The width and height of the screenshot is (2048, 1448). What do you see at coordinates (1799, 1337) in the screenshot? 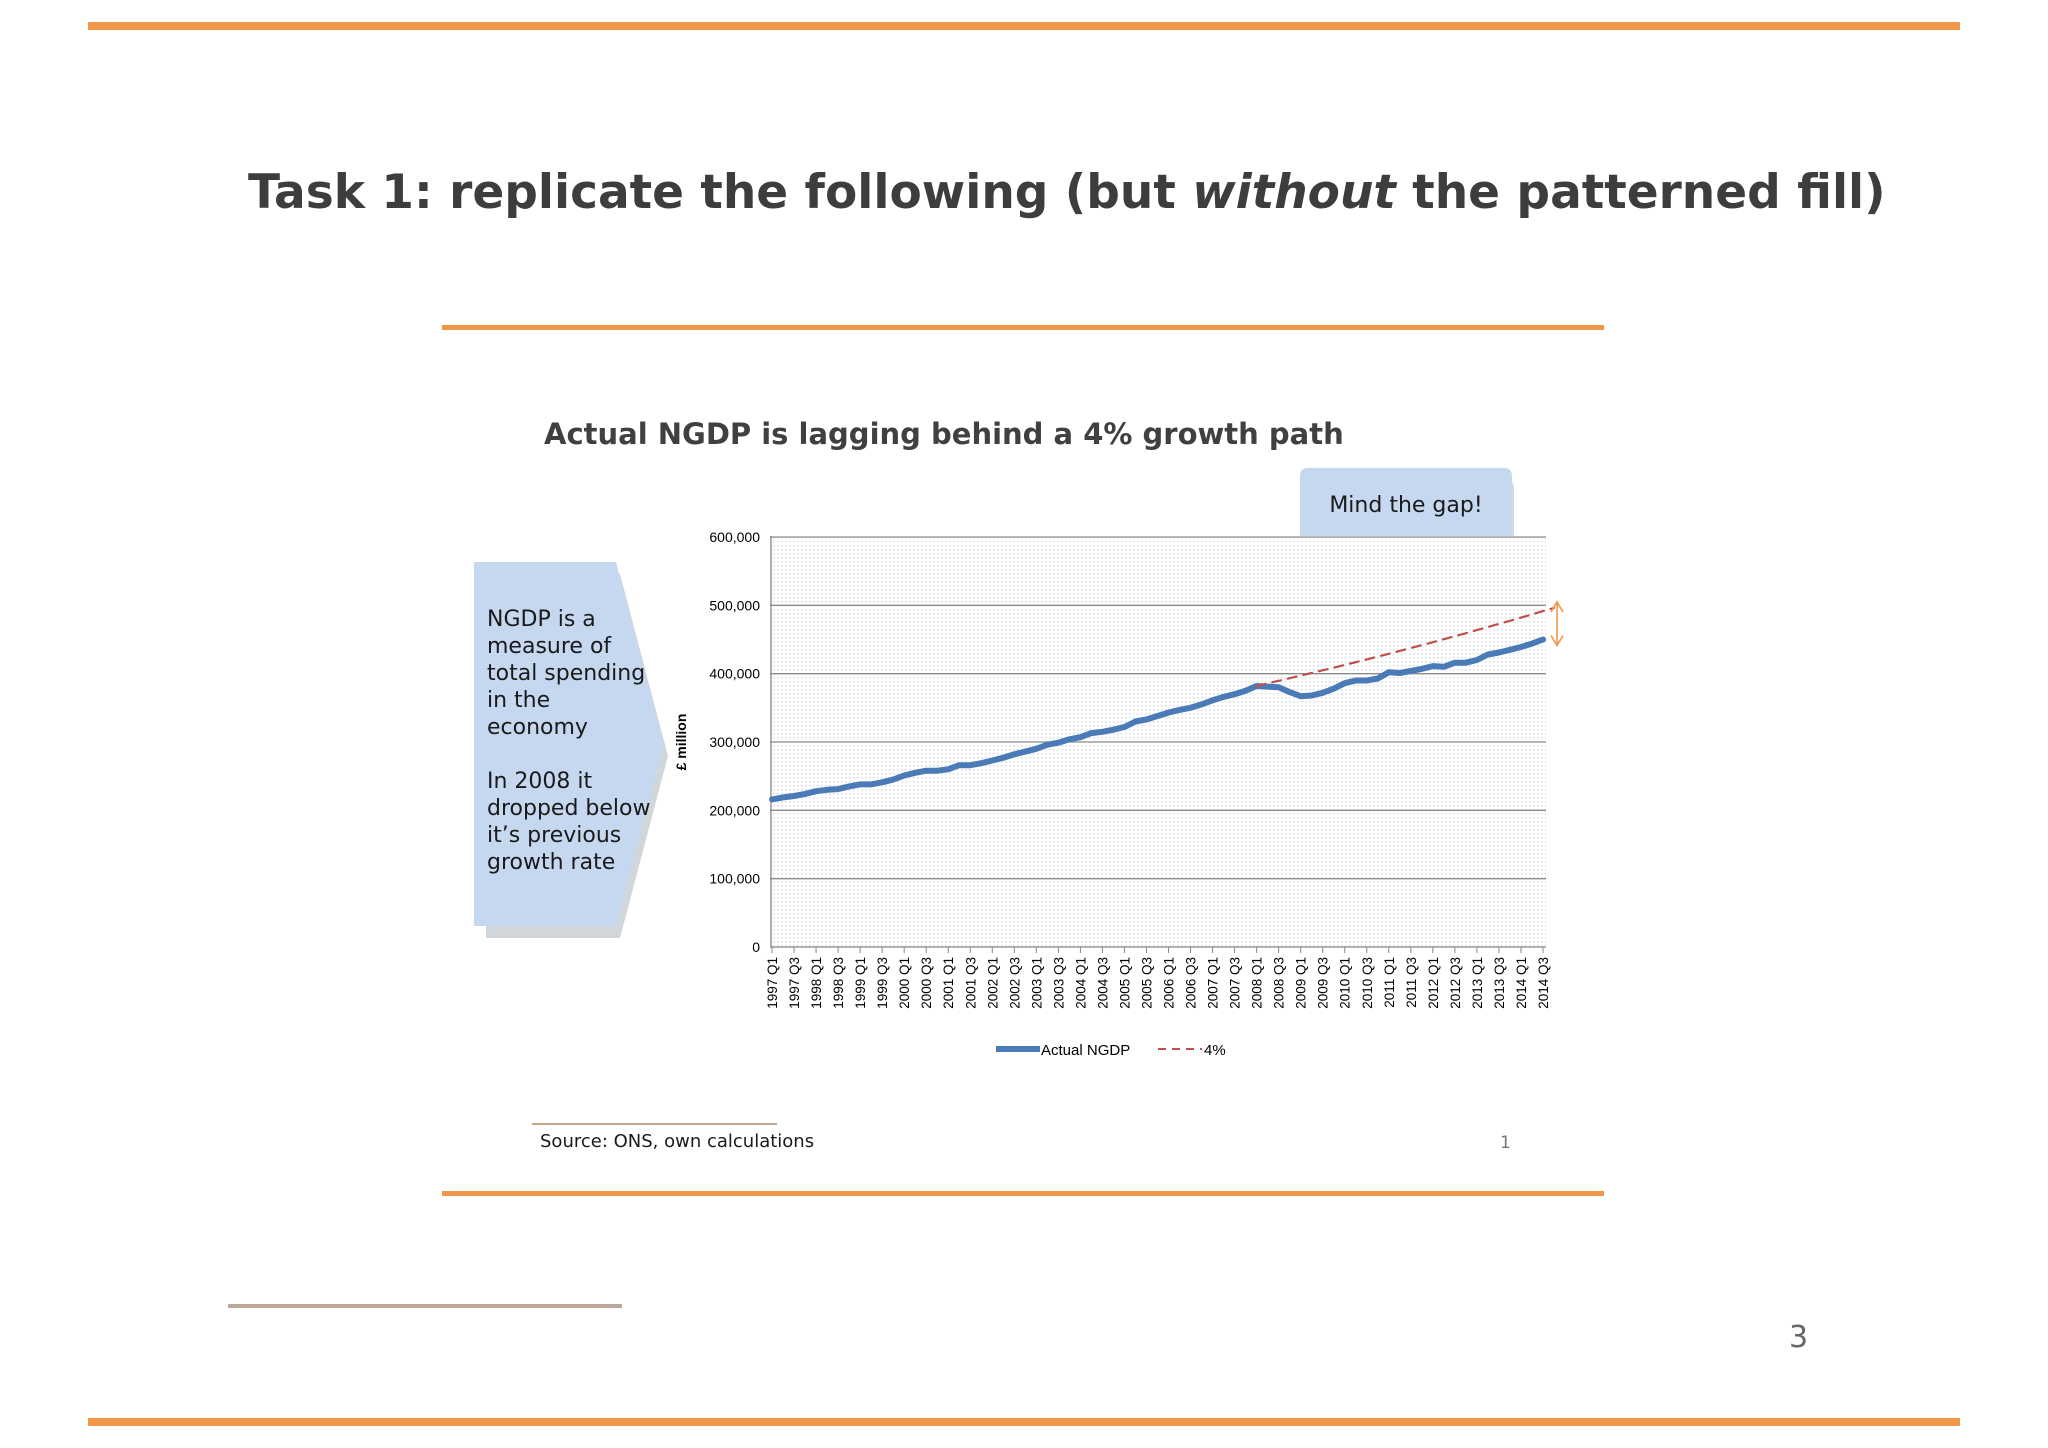
I see `page-number: 3` at bounding box center [1799, 1337].